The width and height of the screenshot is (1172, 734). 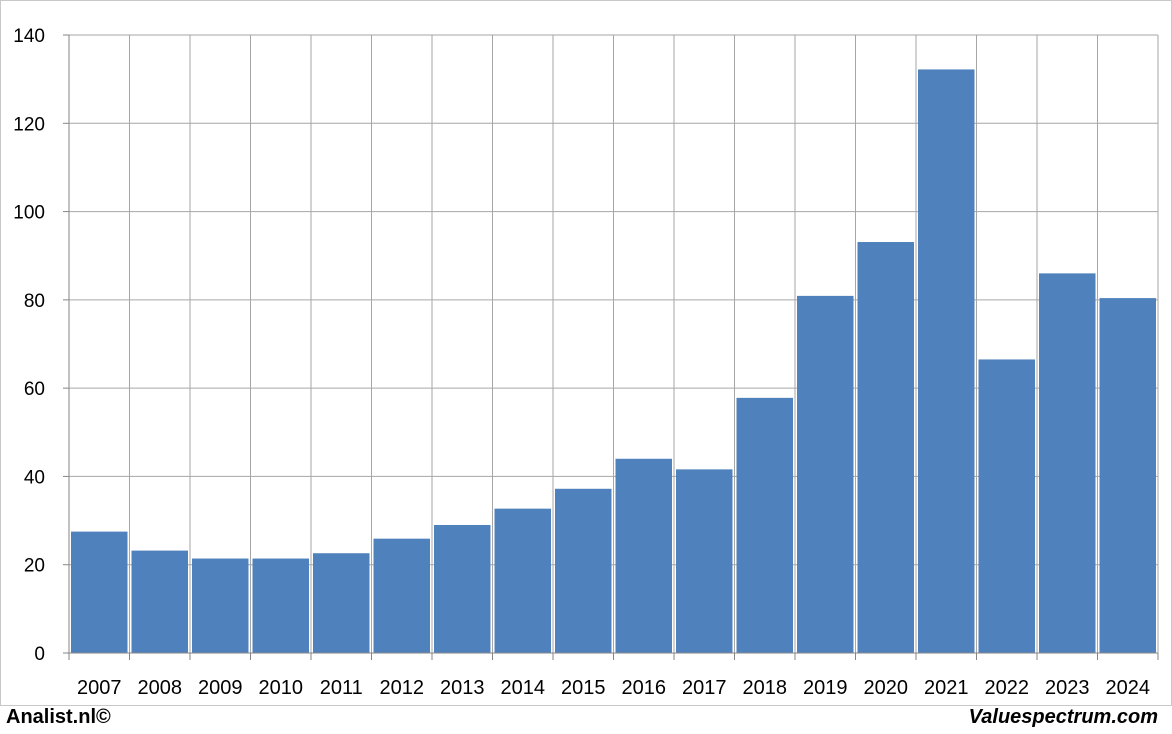 What do you see at coordinates (58, 717) in the screenshot?
I see `source-label-left: Analist.nl©` at bounding box center [58, 717].